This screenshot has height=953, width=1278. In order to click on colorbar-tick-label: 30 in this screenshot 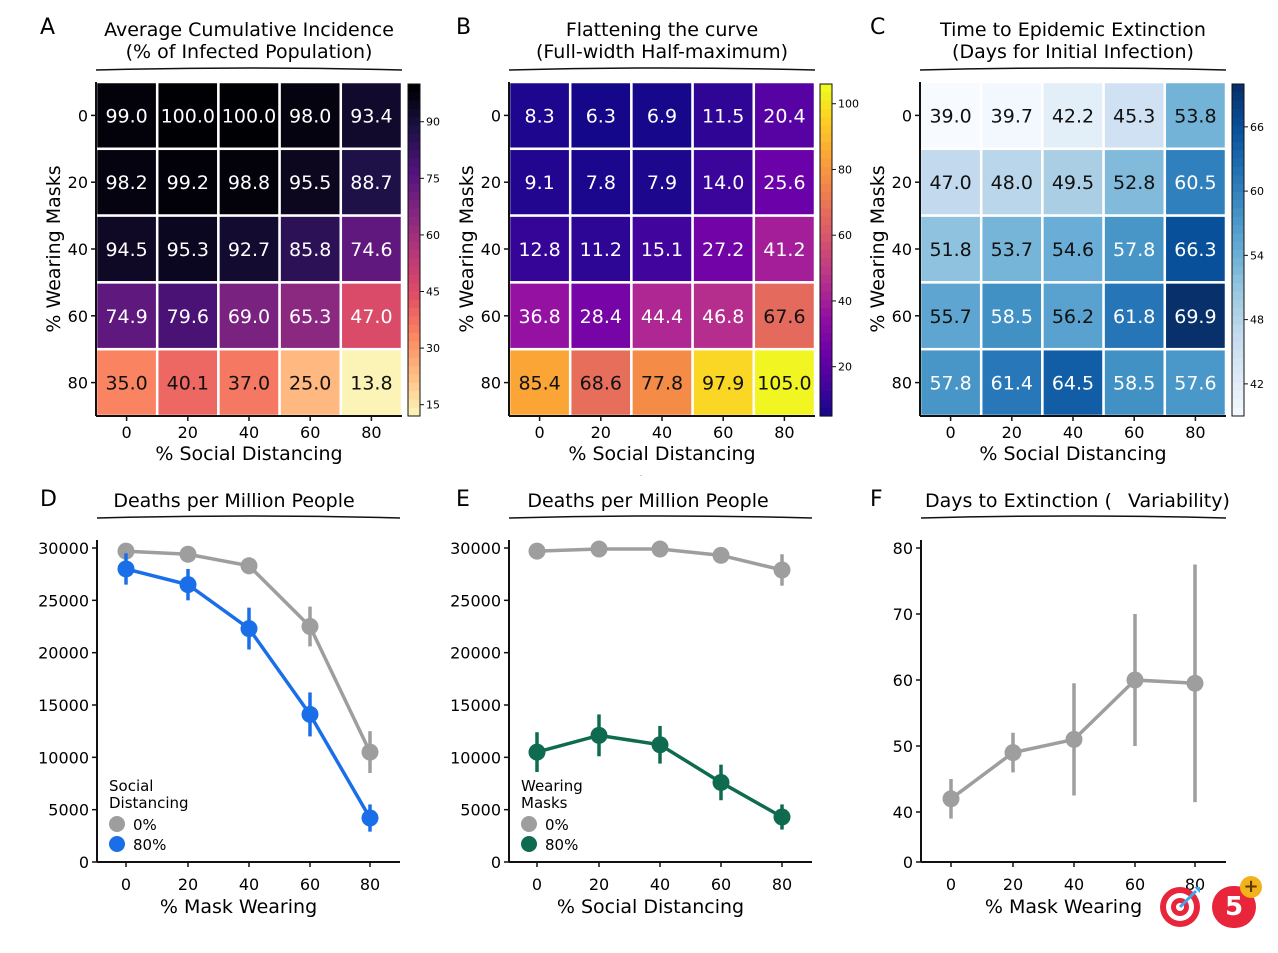, I will do `click(433, 348)`.